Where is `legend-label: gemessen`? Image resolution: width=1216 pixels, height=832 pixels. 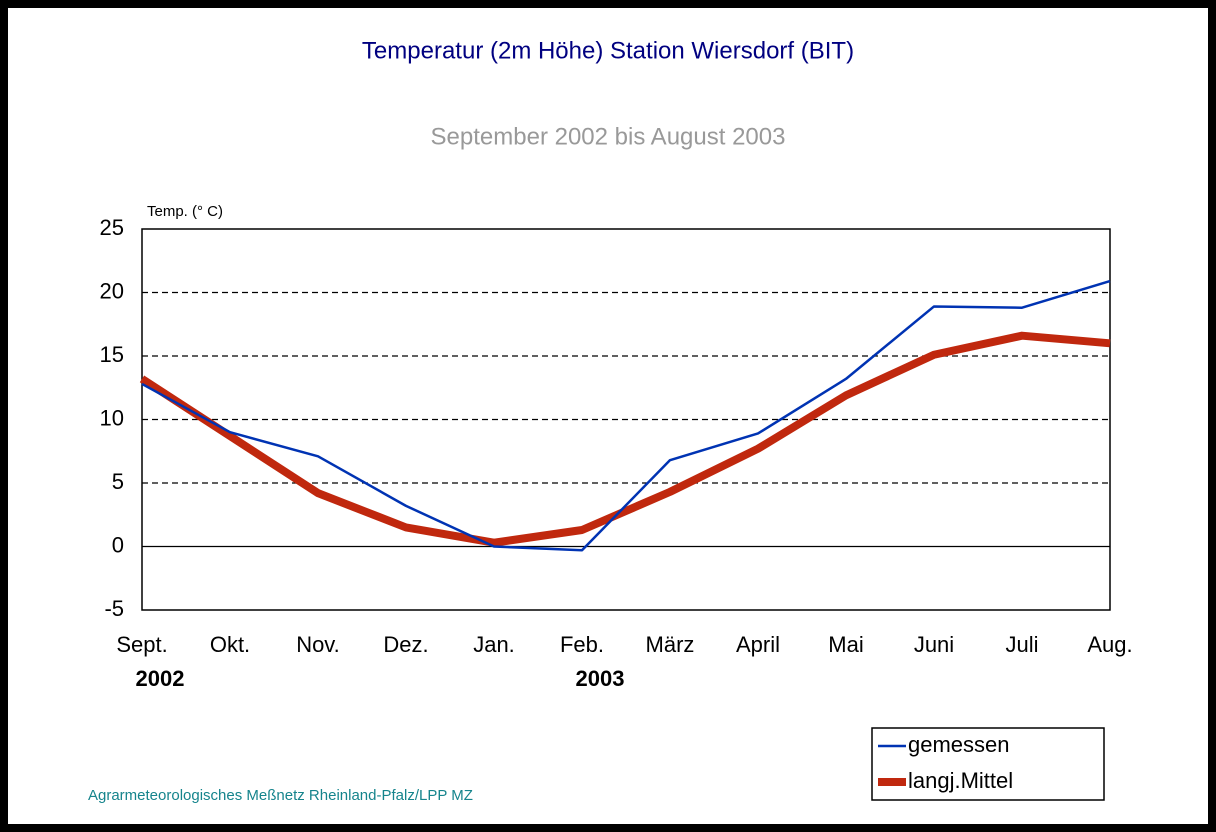
legend-label: gemessen is located at coordinates (959, 744).